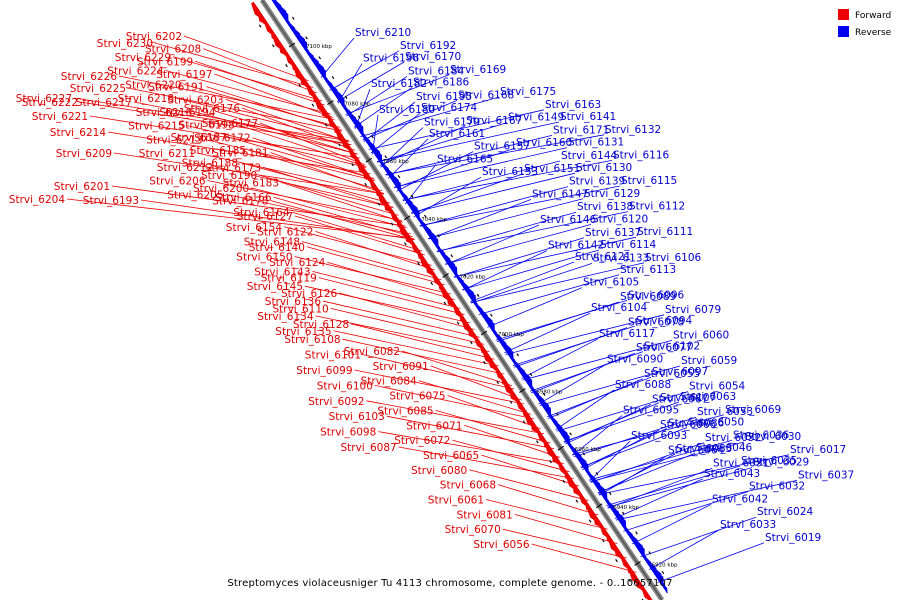 The width and height of the screenshot is (900, 600). What do you see at coordinates (357, 417) in the screenshot?
I see `forward-gene-label: Strvi_6103` at bounding box center [357, 417].